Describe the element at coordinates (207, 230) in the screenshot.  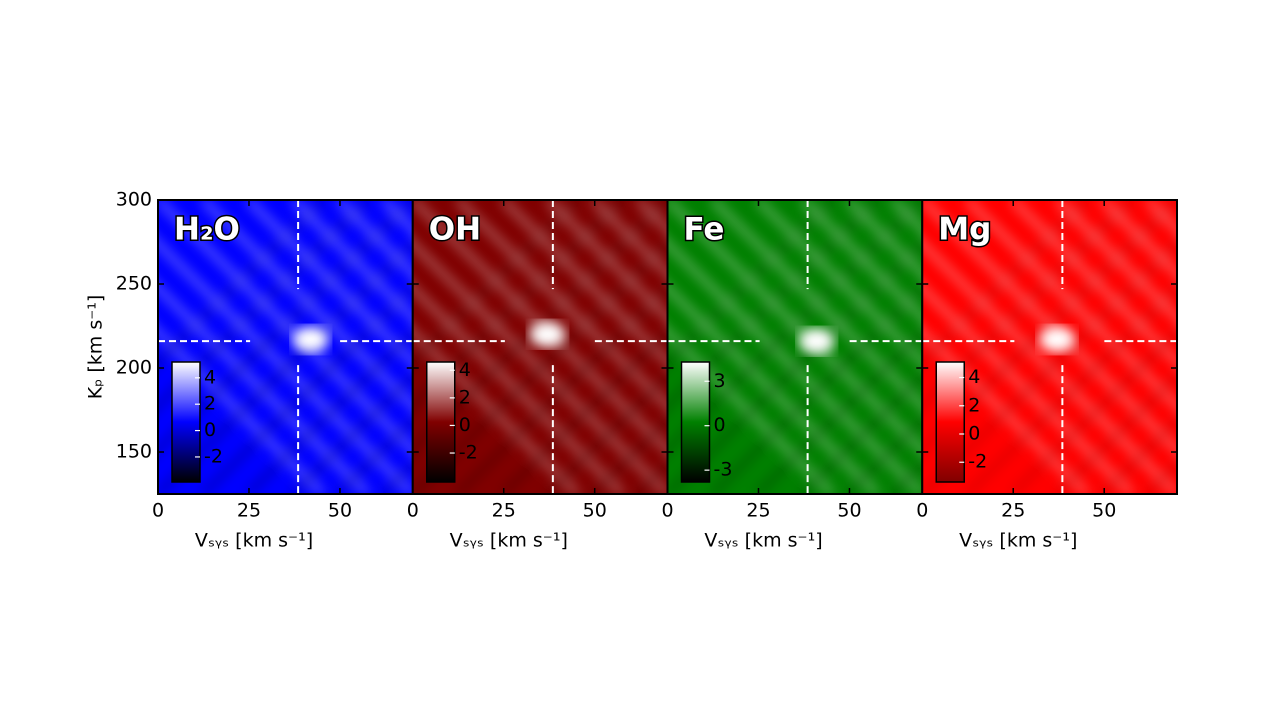
I see `panel-title: H₂O` at that location.